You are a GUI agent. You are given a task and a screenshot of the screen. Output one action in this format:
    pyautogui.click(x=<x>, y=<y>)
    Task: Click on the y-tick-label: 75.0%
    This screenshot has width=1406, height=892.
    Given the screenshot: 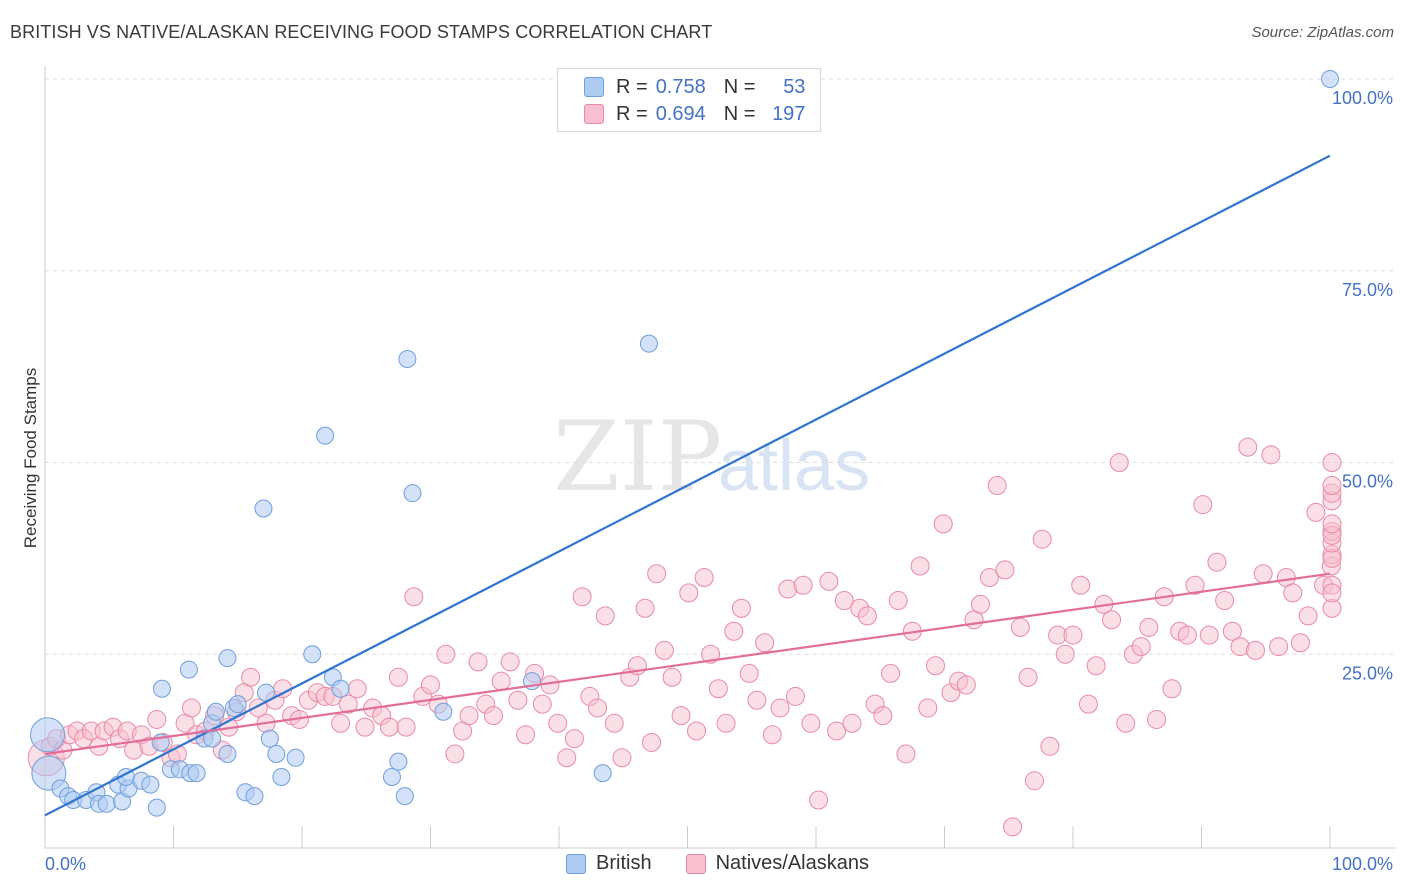 What is the action you would take?
    pyautogui.click(x=1367, y=290)
    